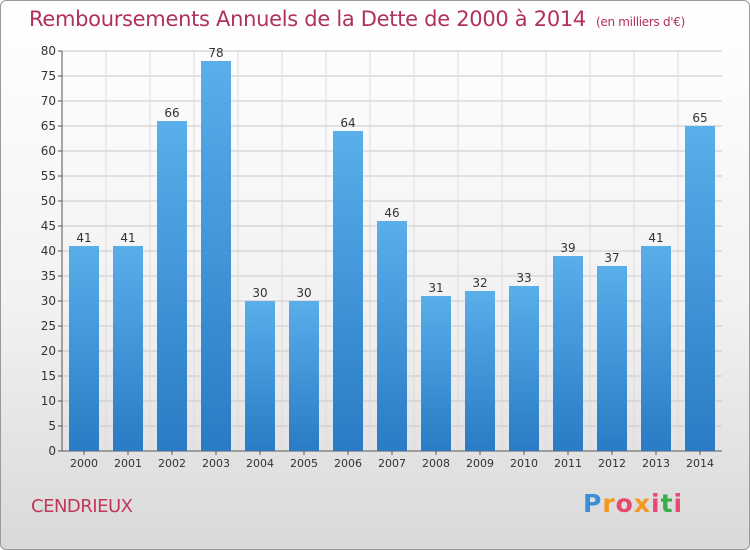 Image resolution: width=750 pixels, height=550 pixels. What do you see at coordinates (436, 463) in the screenshot?
I see `x-tick-label: 2008` at bounding box center [436, 463].